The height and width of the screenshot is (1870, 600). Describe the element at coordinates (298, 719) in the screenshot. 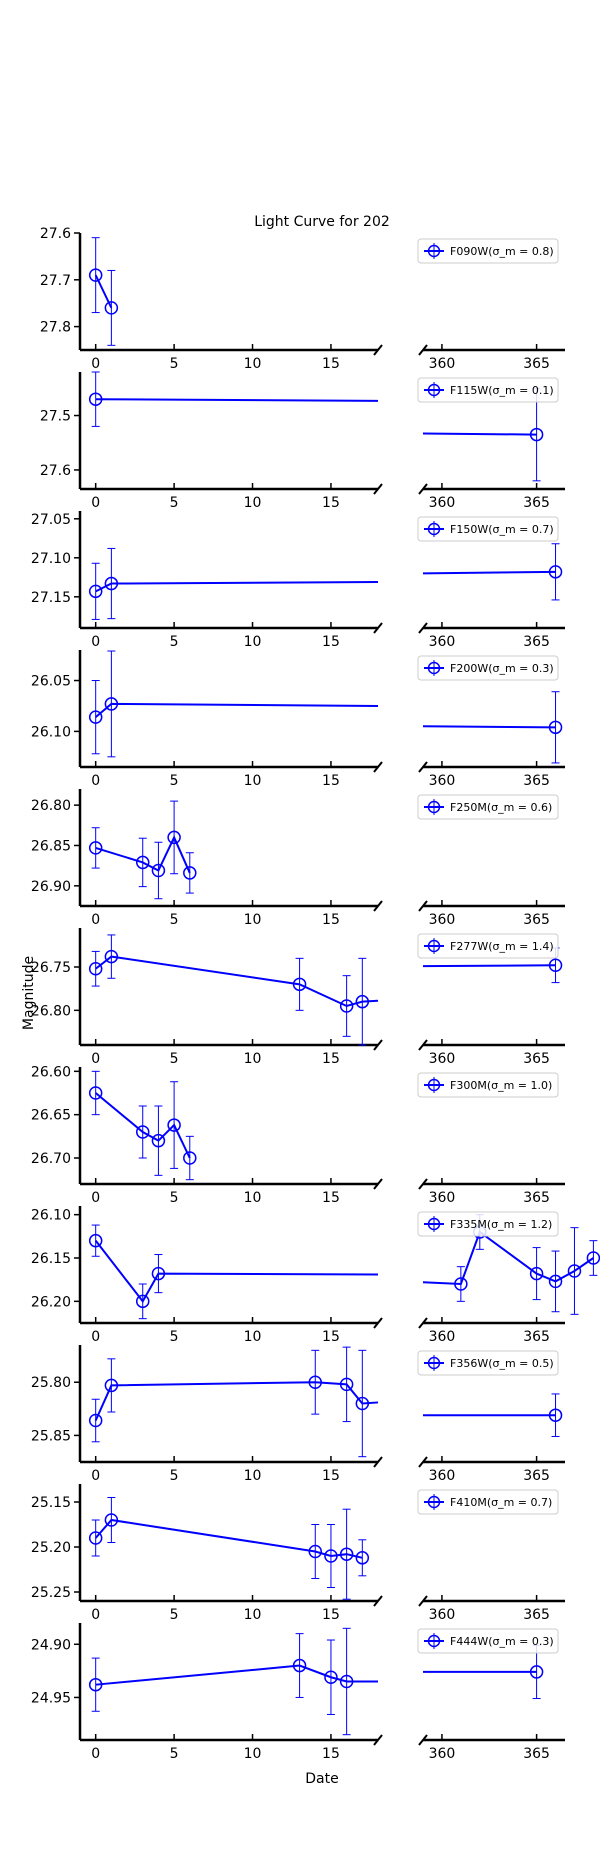

I see `panel-f200w: 26.05 26.10 0 5 10 15 360 365 F200W(σ_m = 0.3)` at that location.